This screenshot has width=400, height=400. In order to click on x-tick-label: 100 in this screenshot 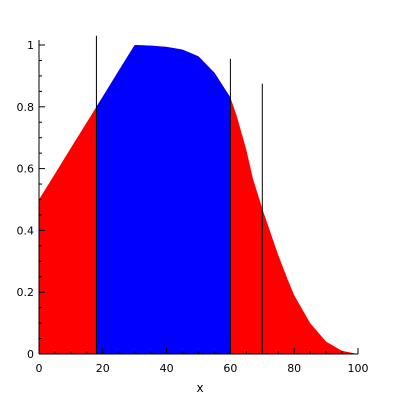, I will do `click(358, 368)`.